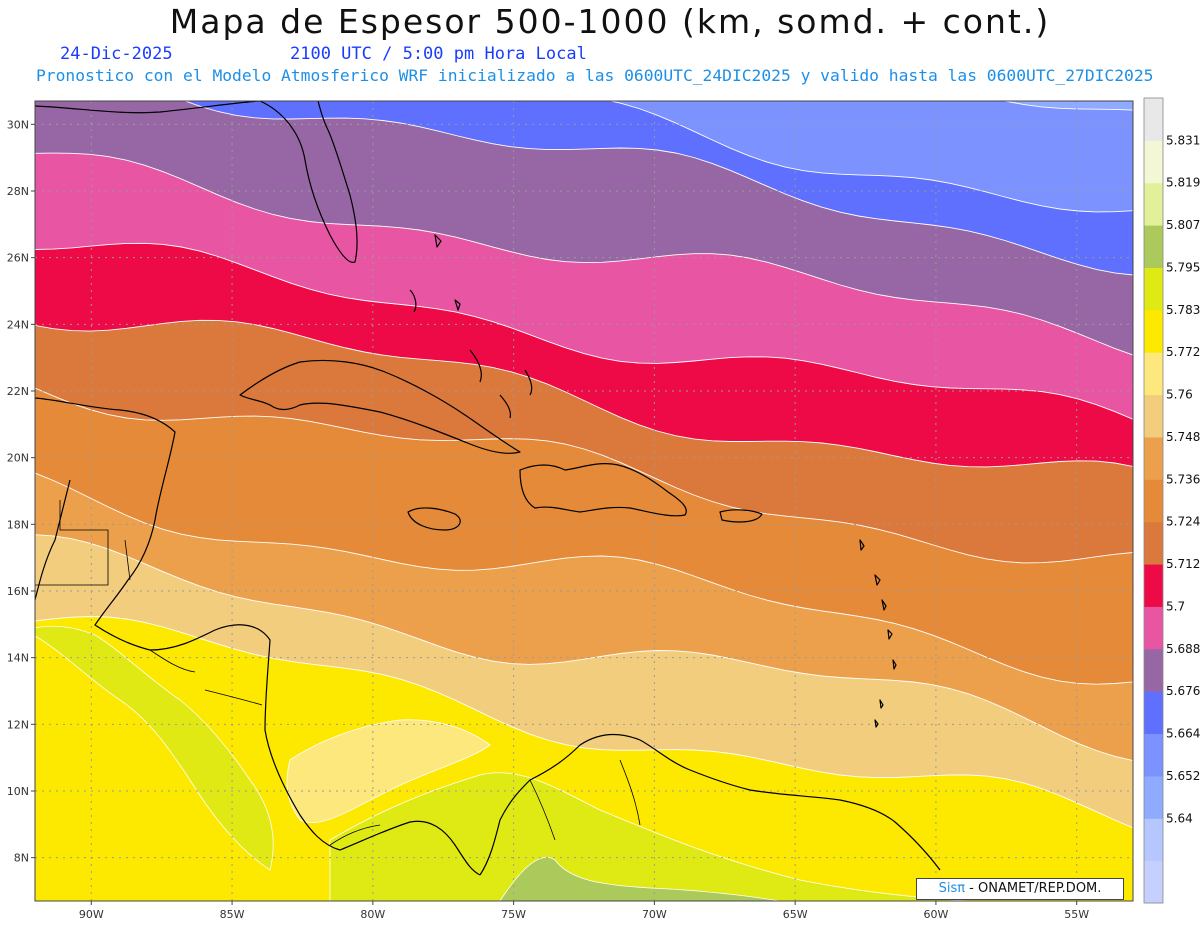 This screenshot has width=1200, height=927. What do you see at coordinates (741, 516) in the screenshot?
I see `coastline-puerto-rico` at bounding box center [741, 516].